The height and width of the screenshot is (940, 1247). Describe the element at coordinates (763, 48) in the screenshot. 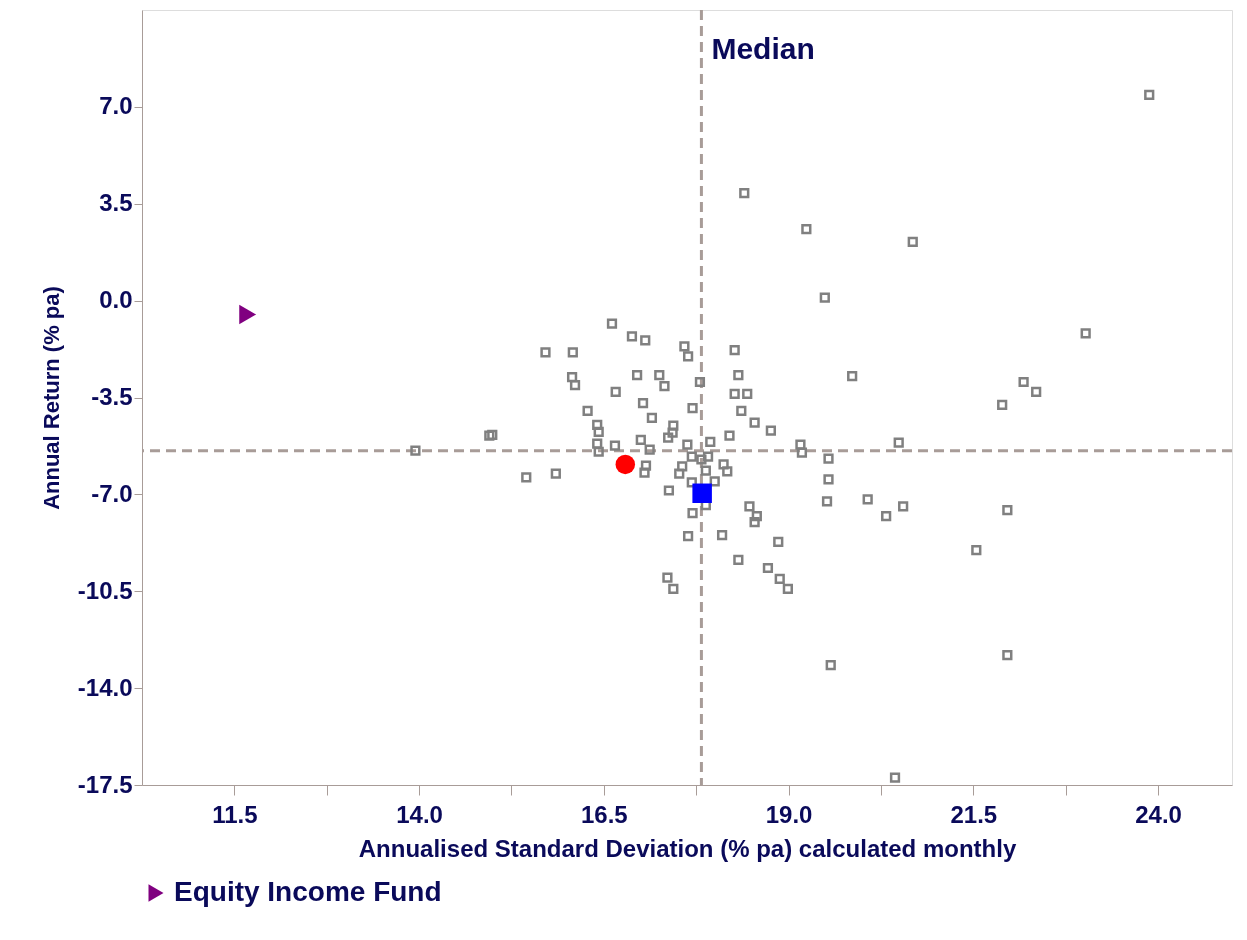

I see `ref-line-label: Median` at that location.